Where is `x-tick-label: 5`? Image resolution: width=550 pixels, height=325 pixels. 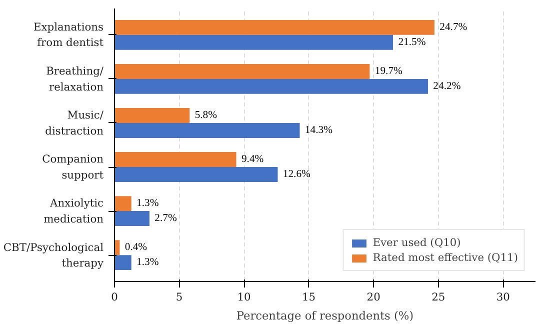 x-tick-label: 5 is located at coordinates (179, 297).